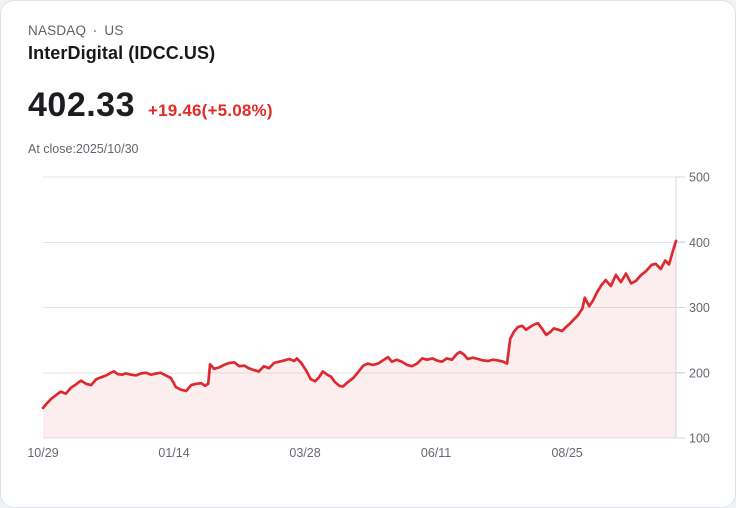 The image size is (736, 508). I want to click on x-tick-label: 01/14, so click(173, 453).